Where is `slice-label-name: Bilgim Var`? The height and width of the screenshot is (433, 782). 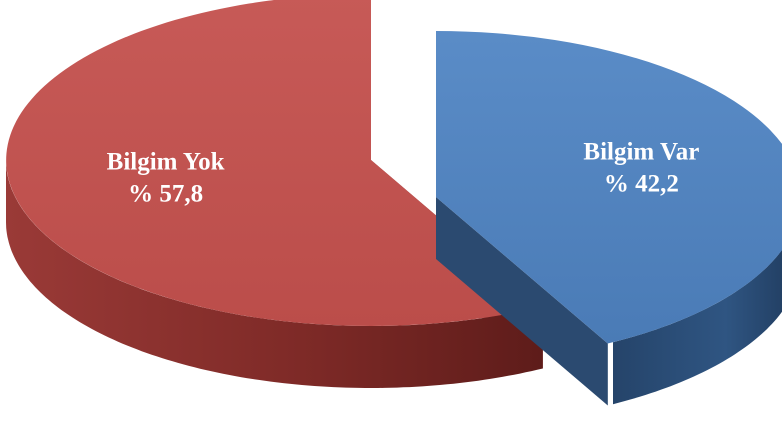 slice-label-name: Bilgim Var is located at coordinates (641, 152).